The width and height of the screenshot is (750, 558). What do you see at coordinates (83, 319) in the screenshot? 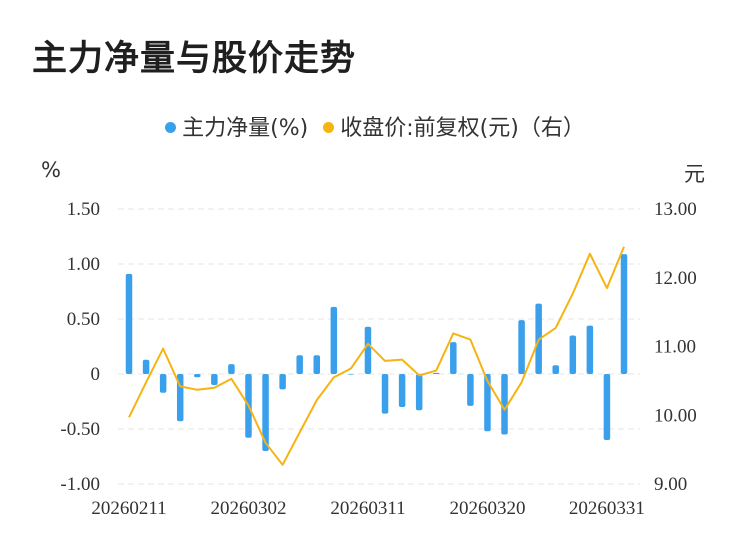
I see `left-tick-label: 0.50` at bounding box center [83, 319].